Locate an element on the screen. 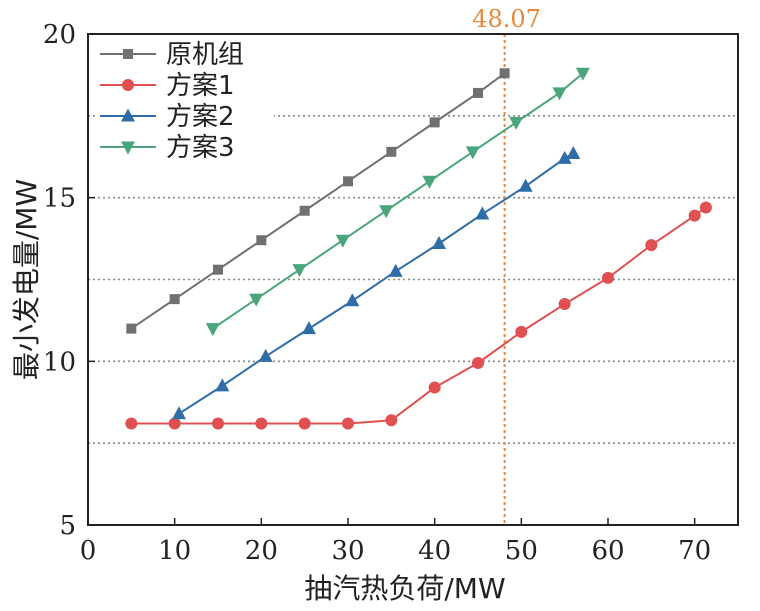  legend-item: 方案3 is located at coordinates (167, 148).